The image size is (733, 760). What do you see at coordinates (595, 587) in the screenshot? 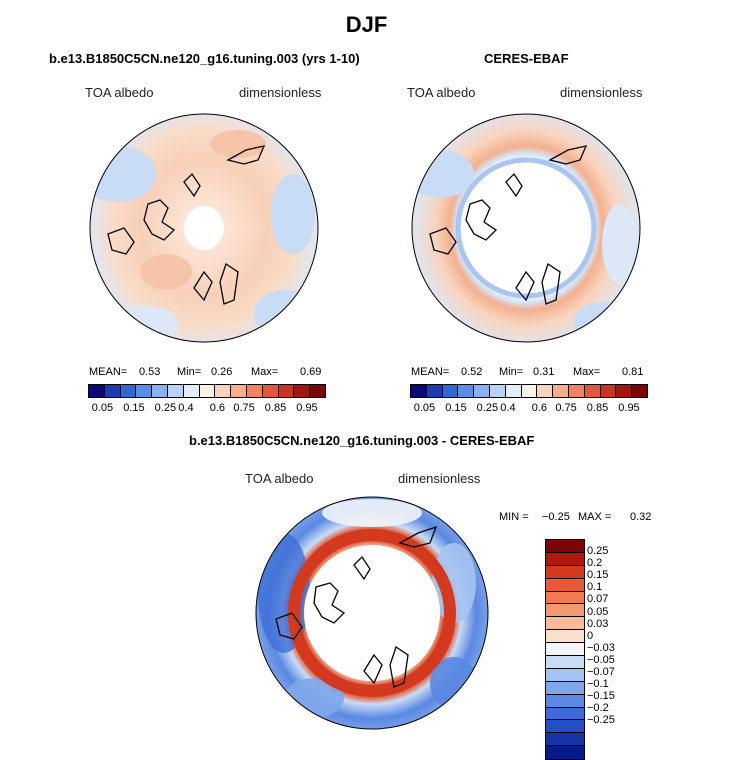
I see `colorbar-tick-label: 0.1` at bounding box center [595, 587].